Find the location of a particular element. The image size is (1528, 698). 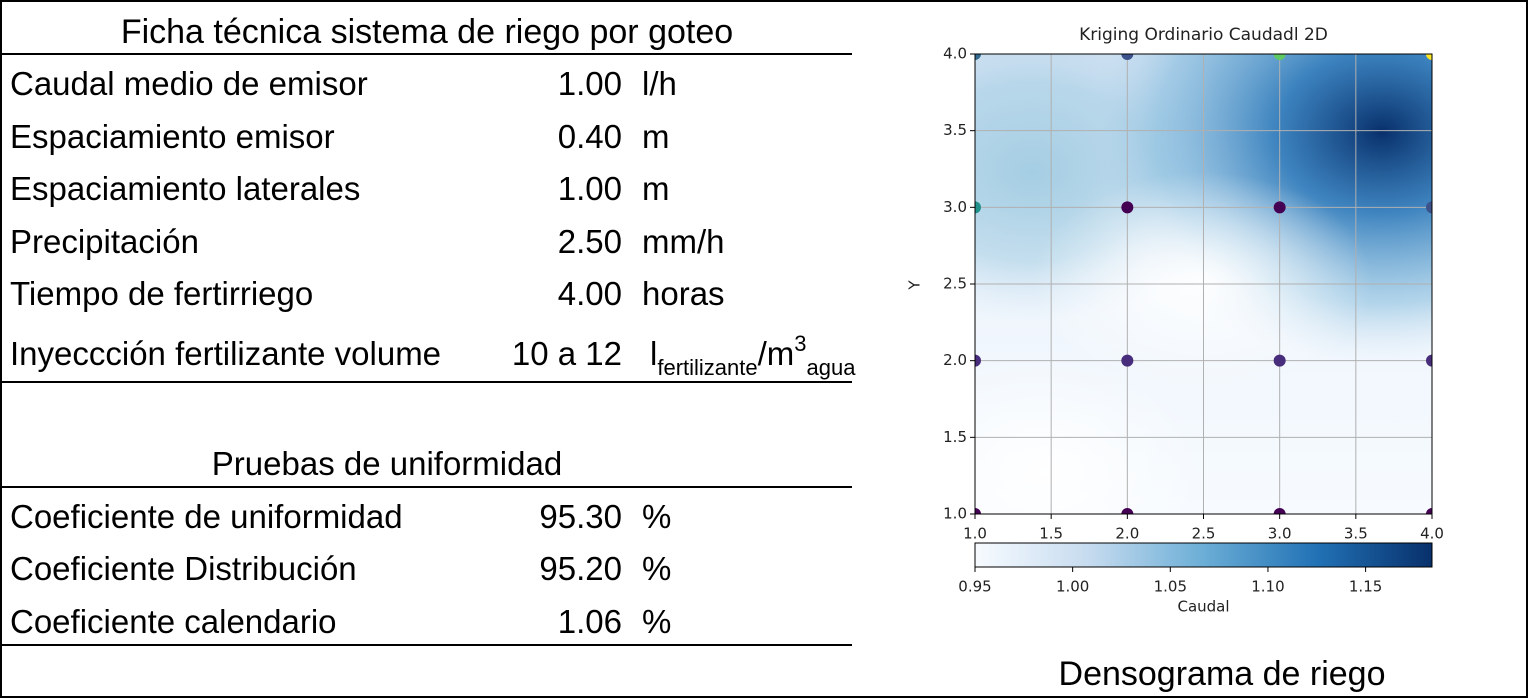

row-value: 2.50 is located at coordinates (589, 241).